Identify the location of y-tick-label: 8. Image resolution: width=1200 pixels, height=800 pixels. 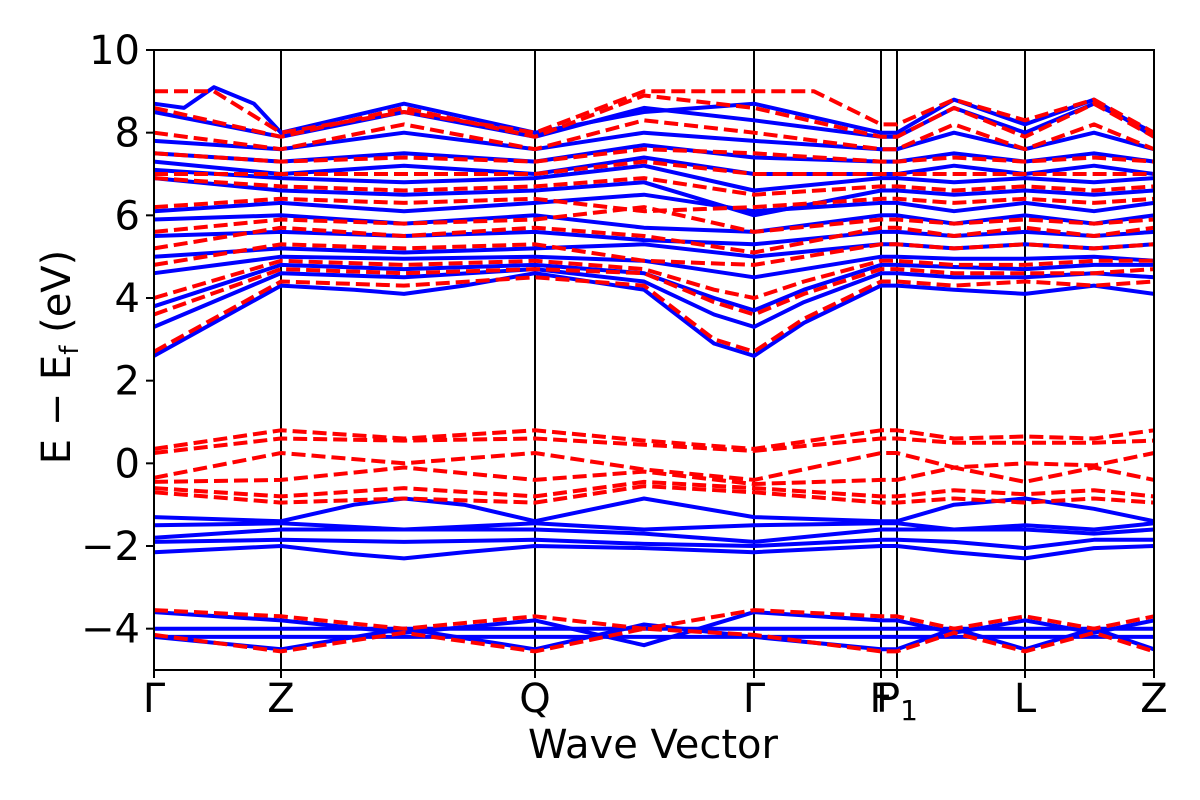
(127, 134).